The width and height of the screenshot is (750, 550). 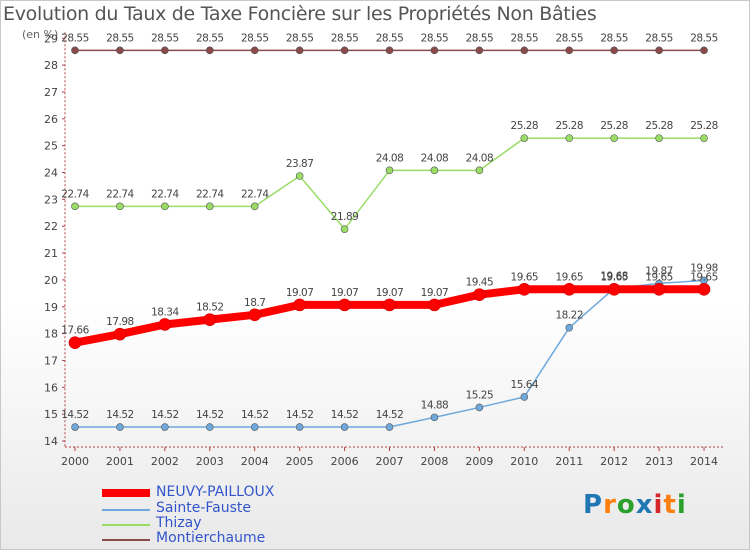 What do you see at coordinates (51, 280) in the screenshot?
I see `y-tick-label: 20` at bounding box center [51, 280].